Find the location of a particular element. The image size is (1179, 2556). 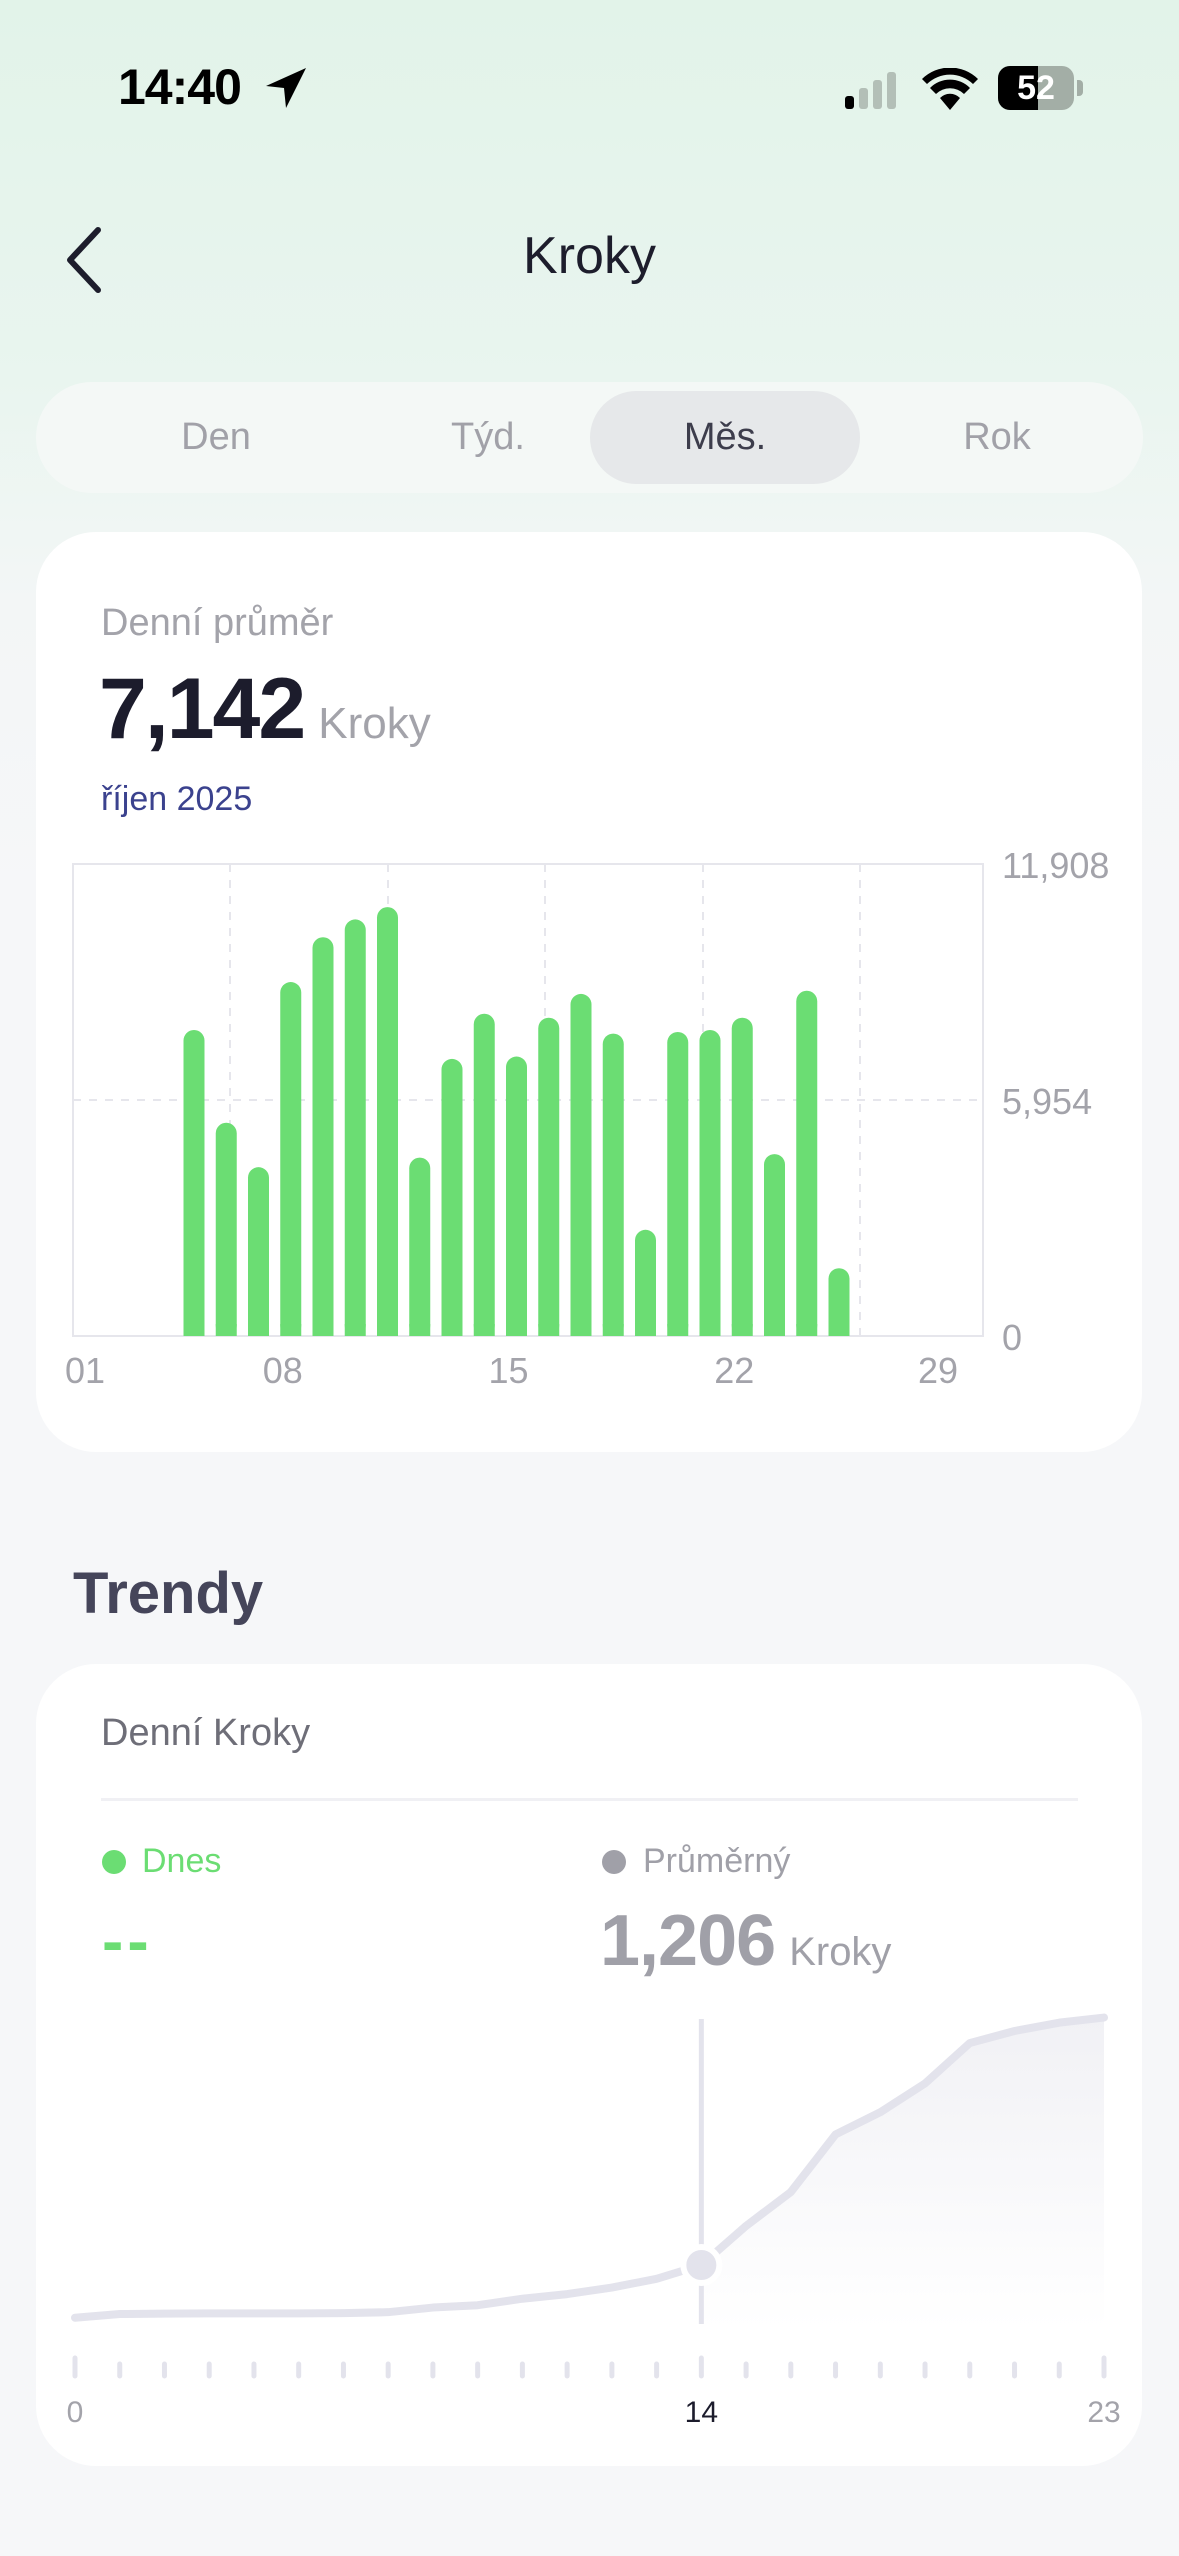

x-tick-label: 08 is located at coordinates (283, 1370).